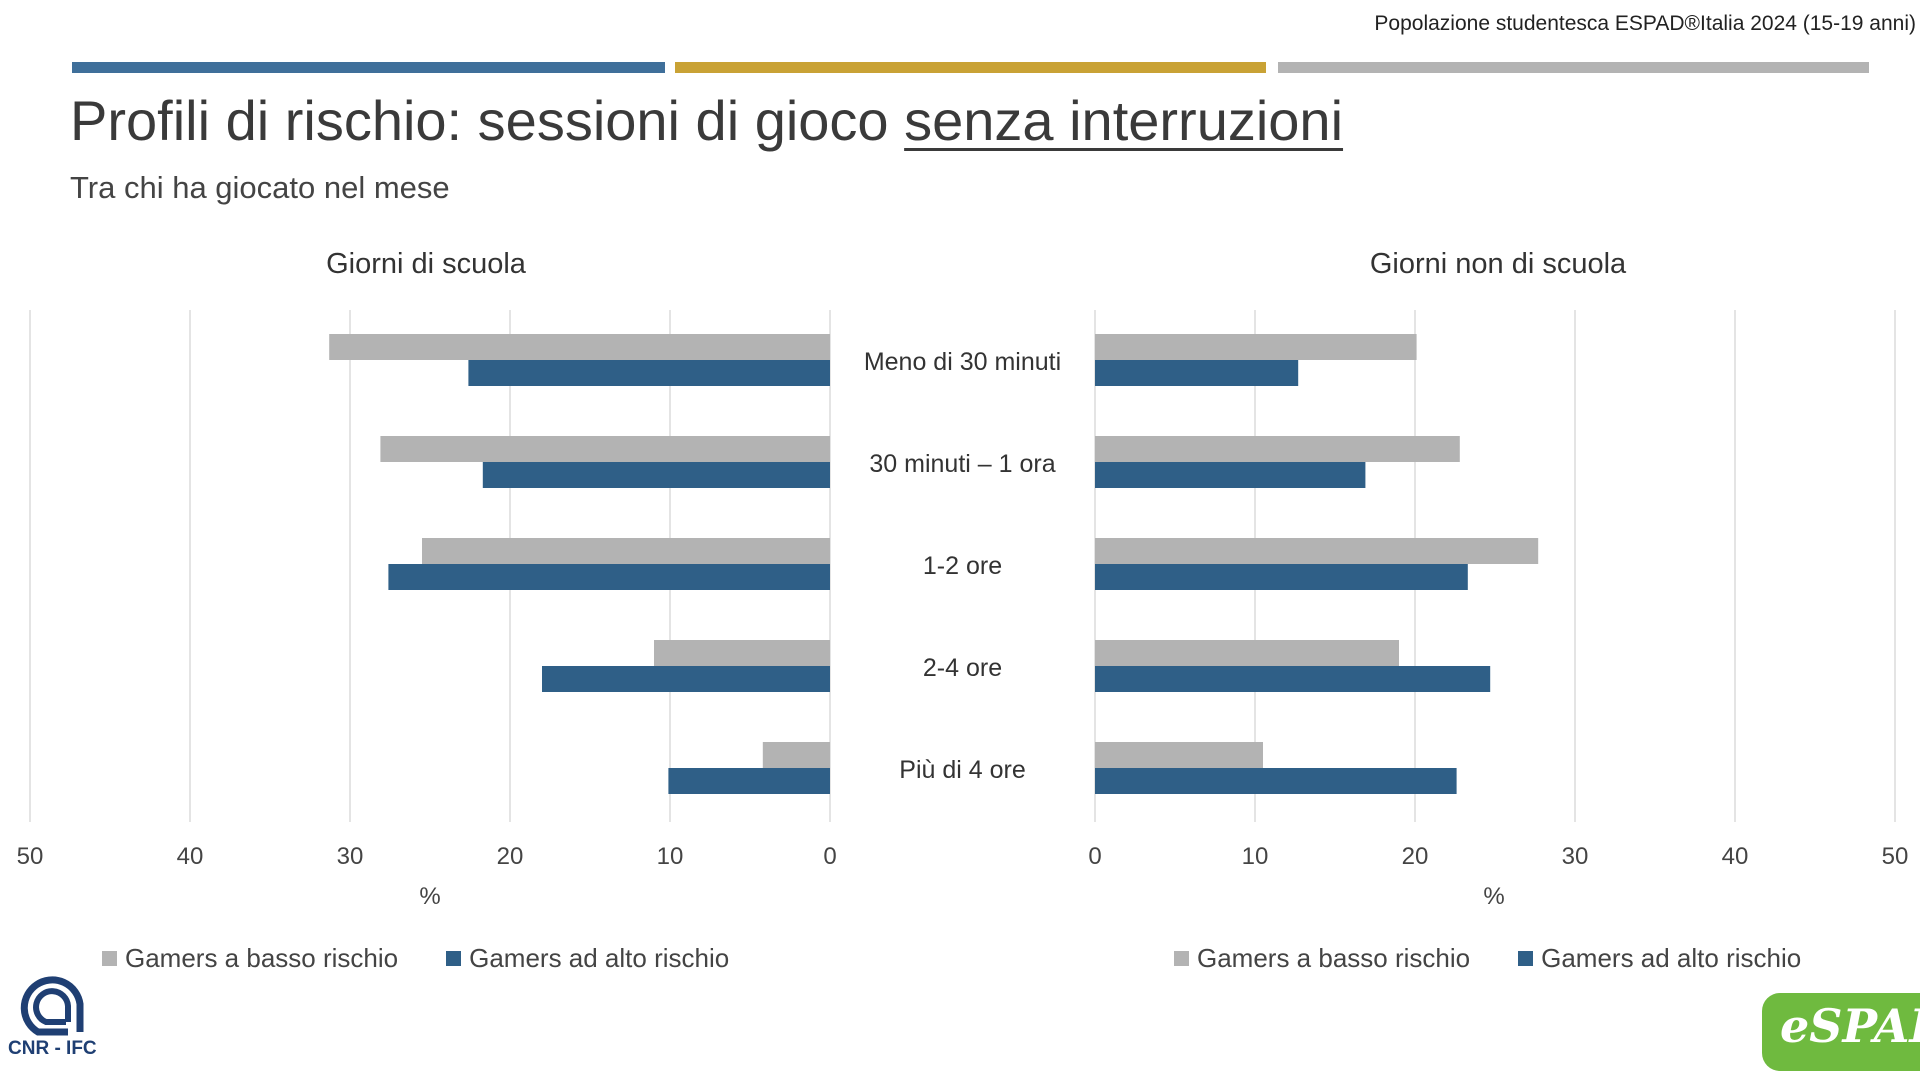 Image resolution: width=1920 pixels, height=1078 pixels. I want to click on cnr-logo-icon, so click(52, 1006).